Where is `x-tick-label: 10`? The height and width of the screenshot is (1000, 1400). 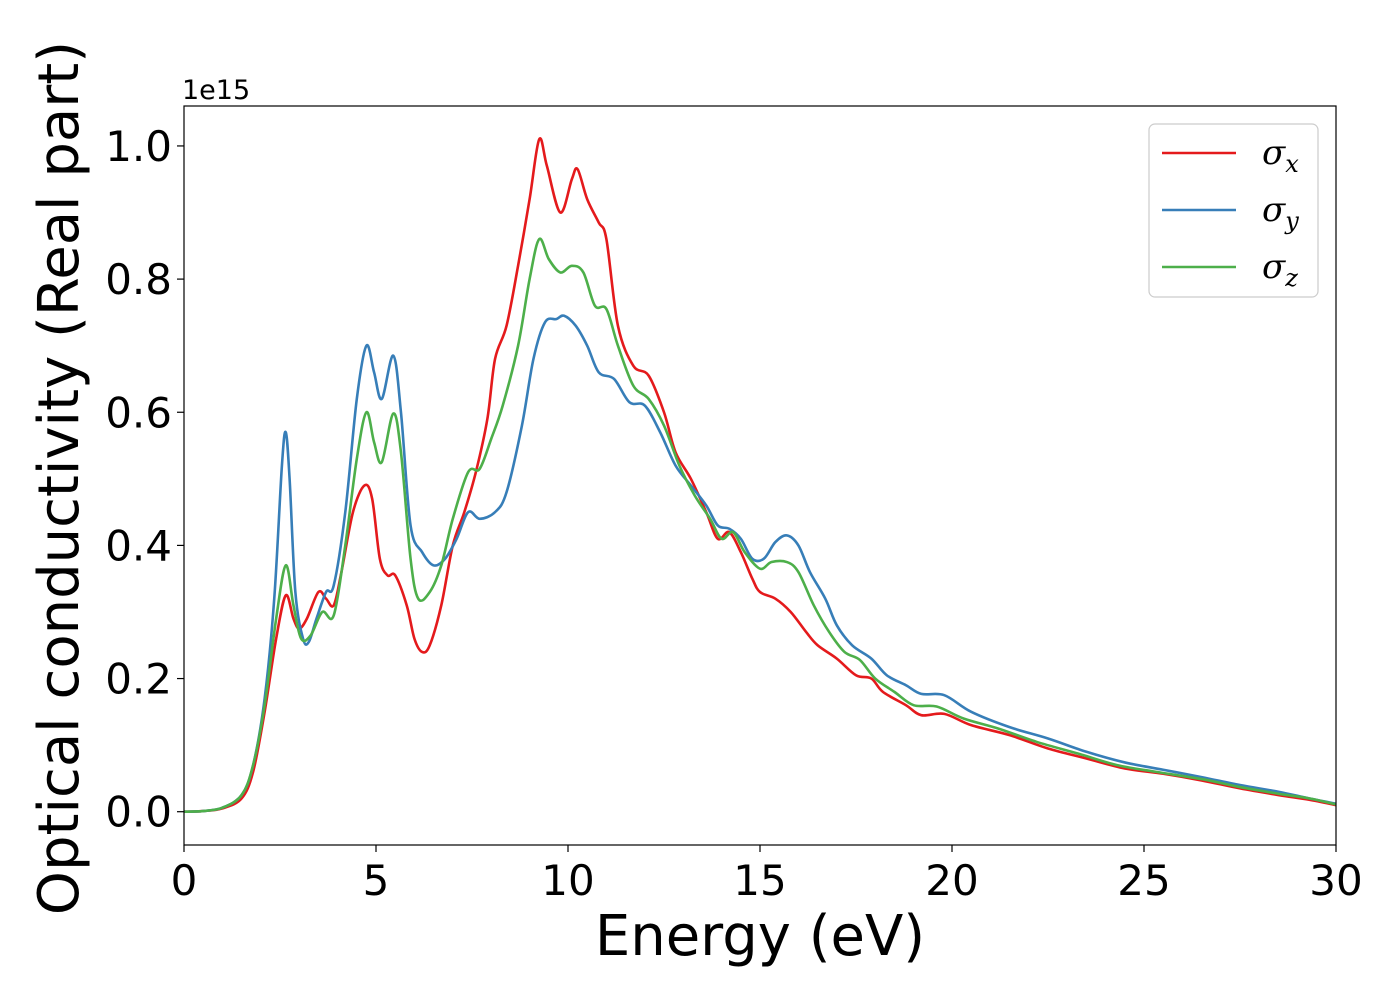 x-tick-label: 10 is located at coordinates (567, 880).